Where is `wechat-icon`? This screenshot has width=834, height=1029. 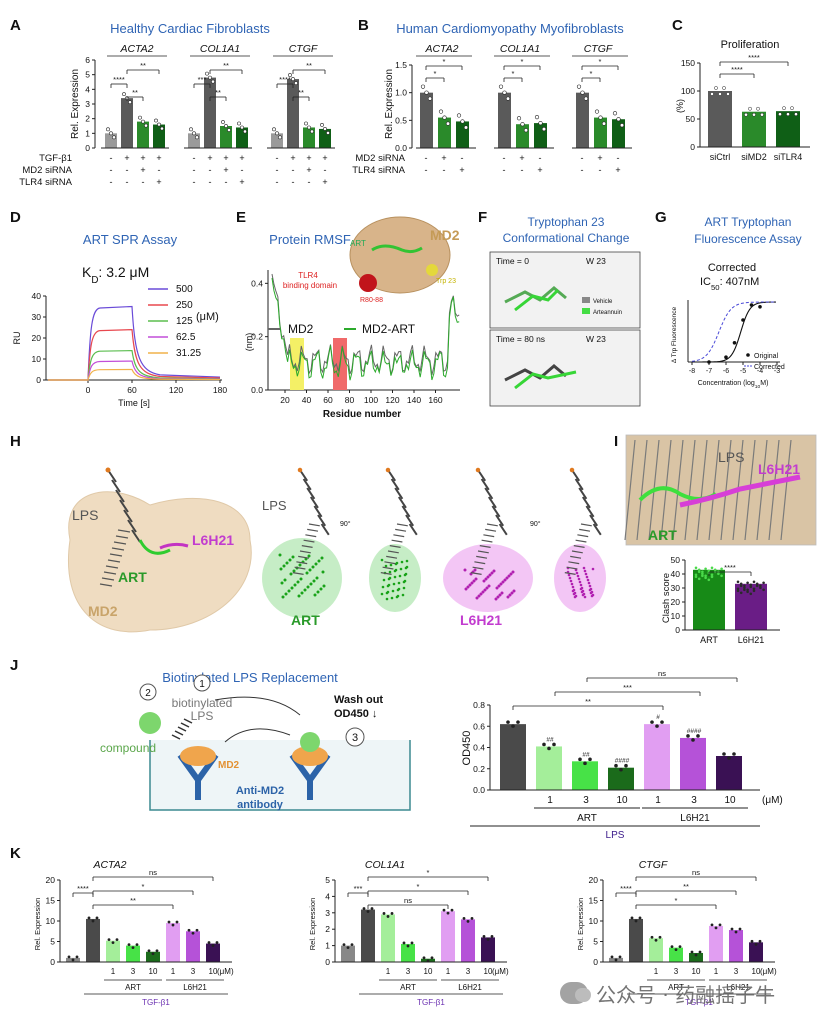 wechat-icon is located at coordinates (575, 993).